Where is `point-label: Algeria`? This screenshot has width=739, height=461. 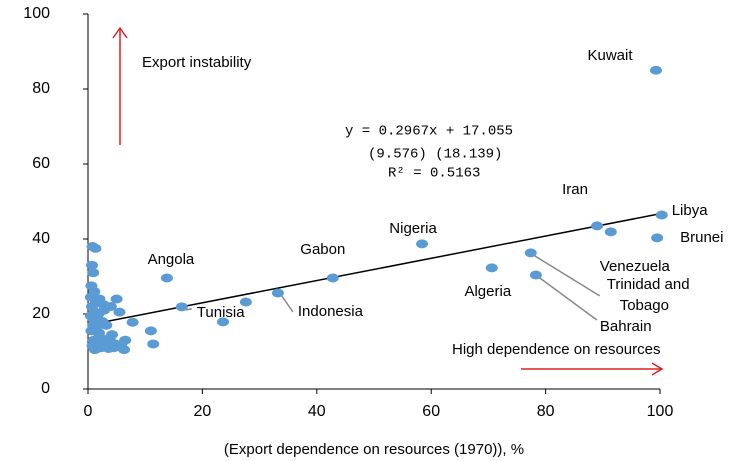 point-label: Algeria is located at coordinates (487, 291).